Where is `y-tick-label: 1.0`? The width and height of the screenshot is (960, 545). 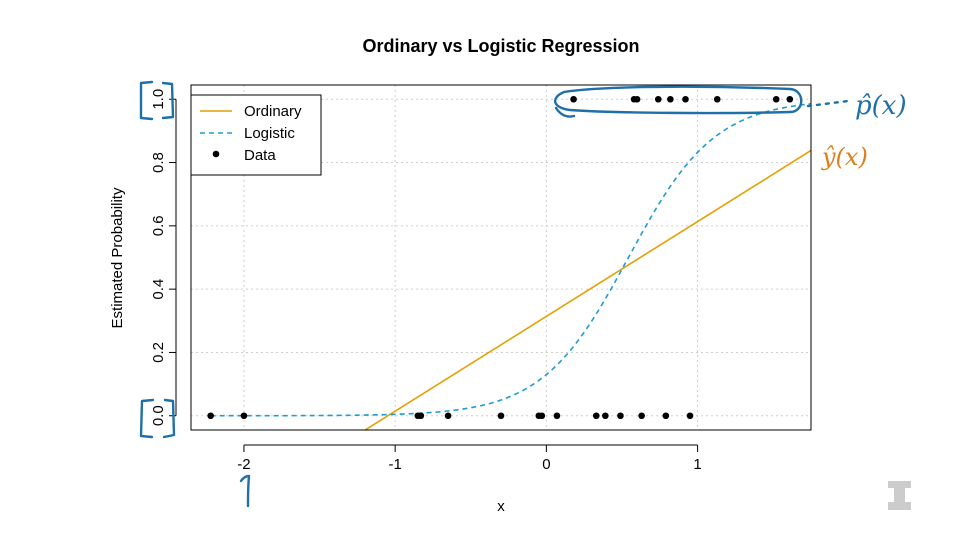 y-tick-label: 1.0 is located at coordinates (158, 99).